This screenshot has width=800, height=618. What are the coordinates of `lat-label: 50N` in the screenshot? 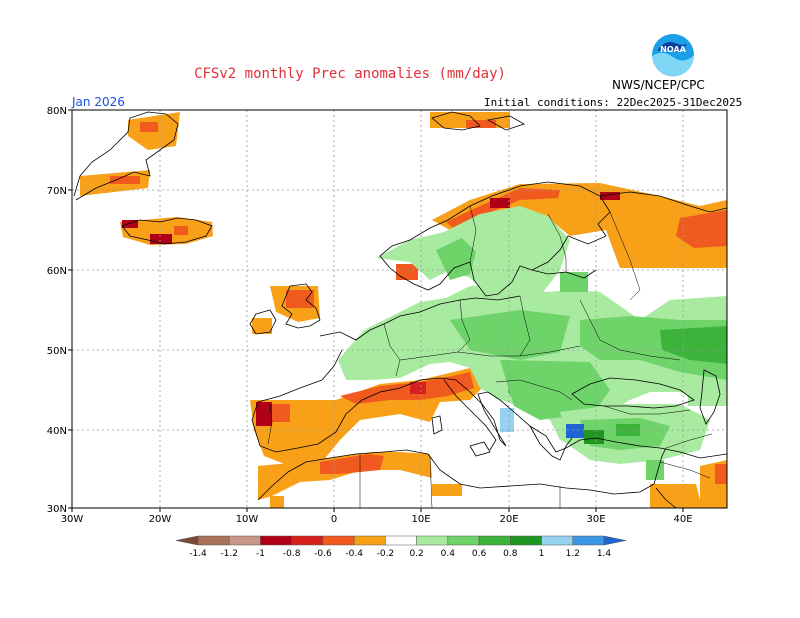 It's located at (57, 351).